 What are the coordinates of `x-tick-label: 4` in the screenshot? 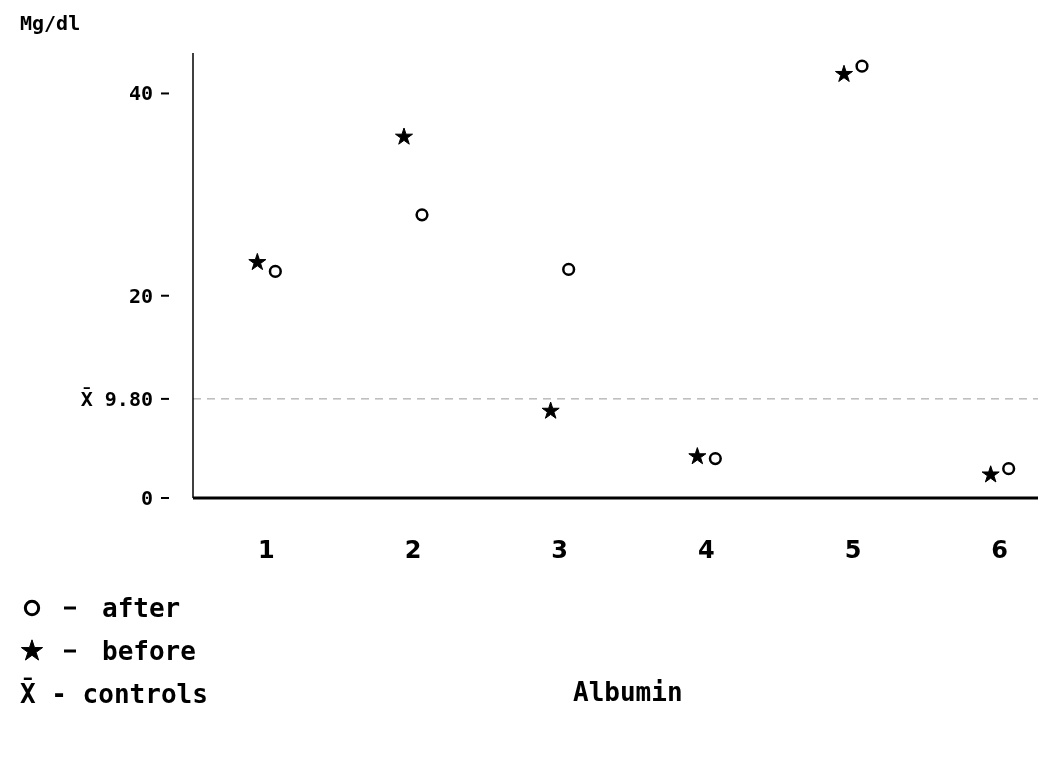 It's located at (706, 550).